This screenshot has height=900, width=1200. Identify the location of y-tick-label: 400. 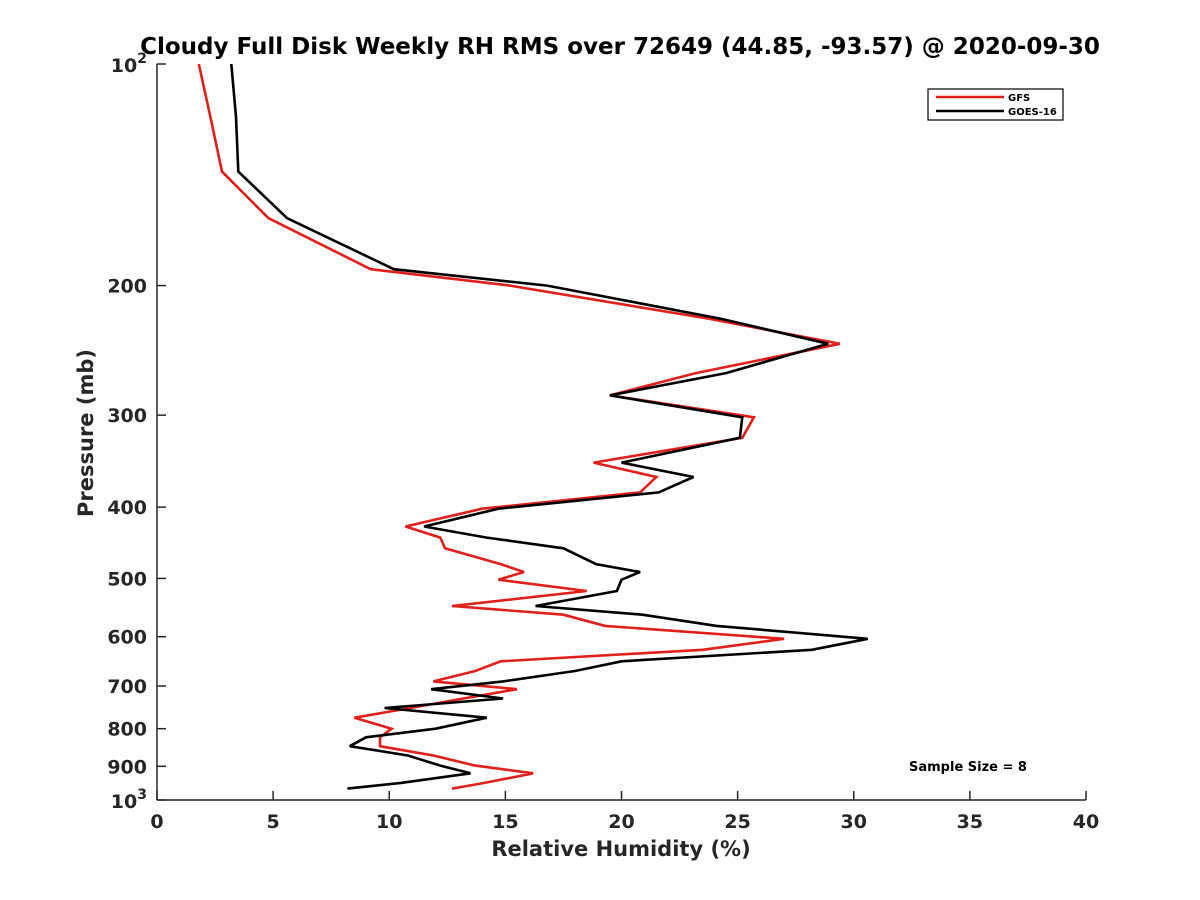
(127, 508).